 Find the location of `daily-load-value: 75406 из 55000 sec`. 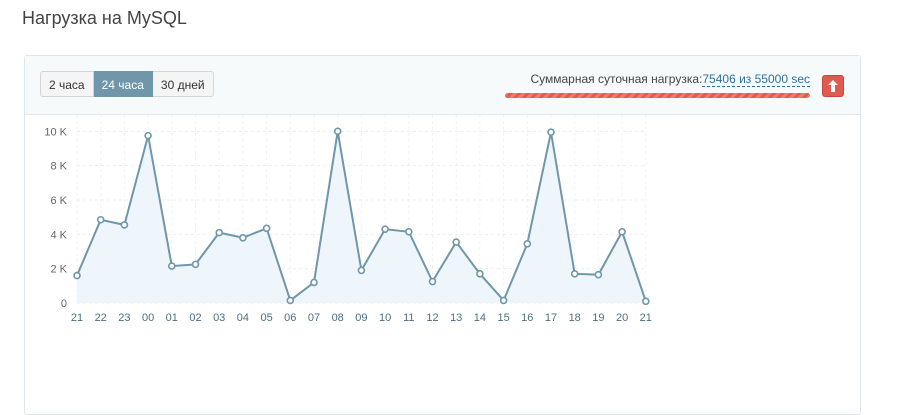

daily-load-value: 75406 из 55000 sec is located at coordinates (756, 79).